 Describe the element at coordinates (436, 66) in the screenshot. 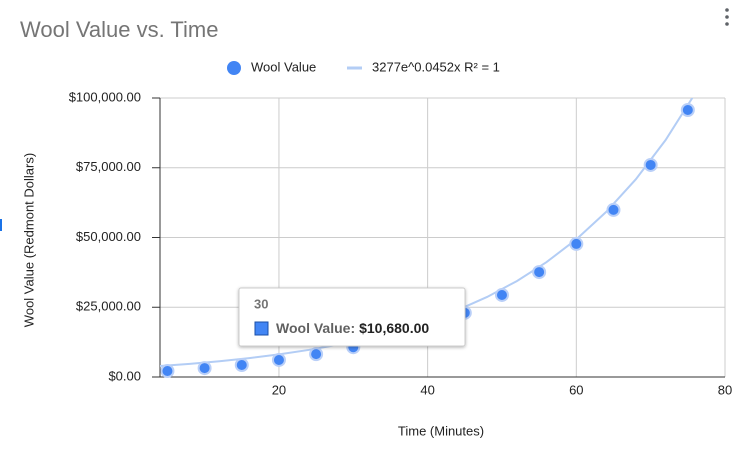

I see `legend-label: 3277e^0.0452x R² = 1` at that location.